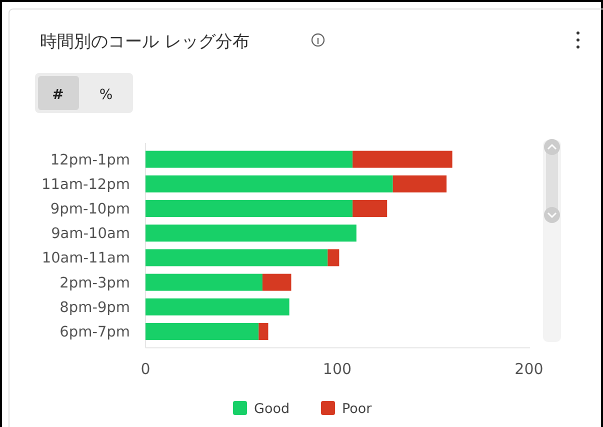 The height and width of the screenshot is (427, 603). Describe the element at coordinates (95, 332) in the screenshot. I see `y-tick-label: 6pm-7pm` at that location.